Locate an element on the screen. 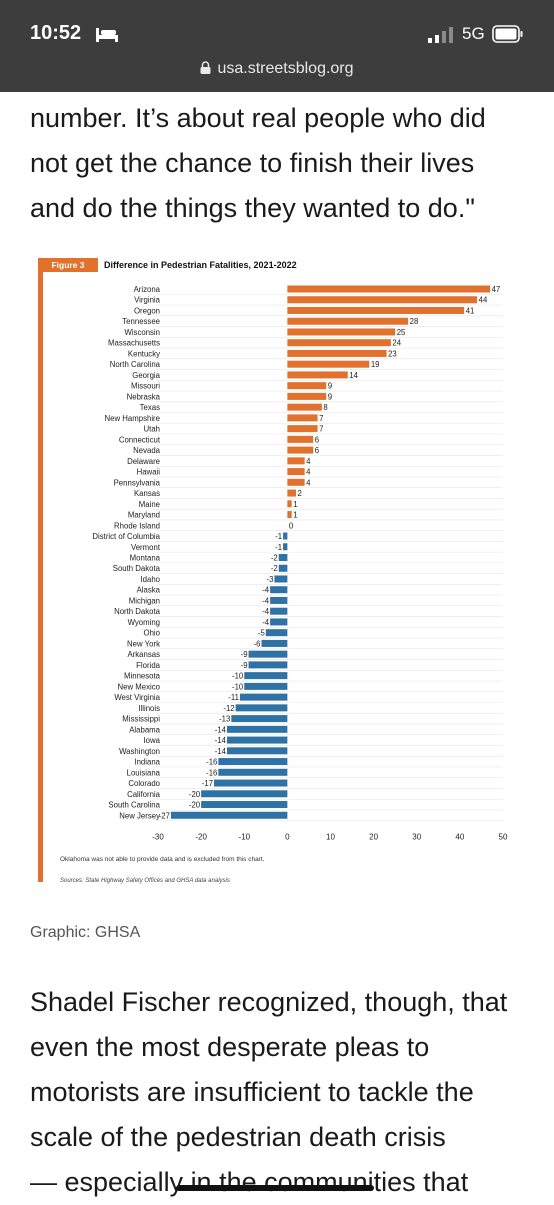 The height and width of the screenshot is (1205, 554). signal-icon is located at coordinates (440, 35).